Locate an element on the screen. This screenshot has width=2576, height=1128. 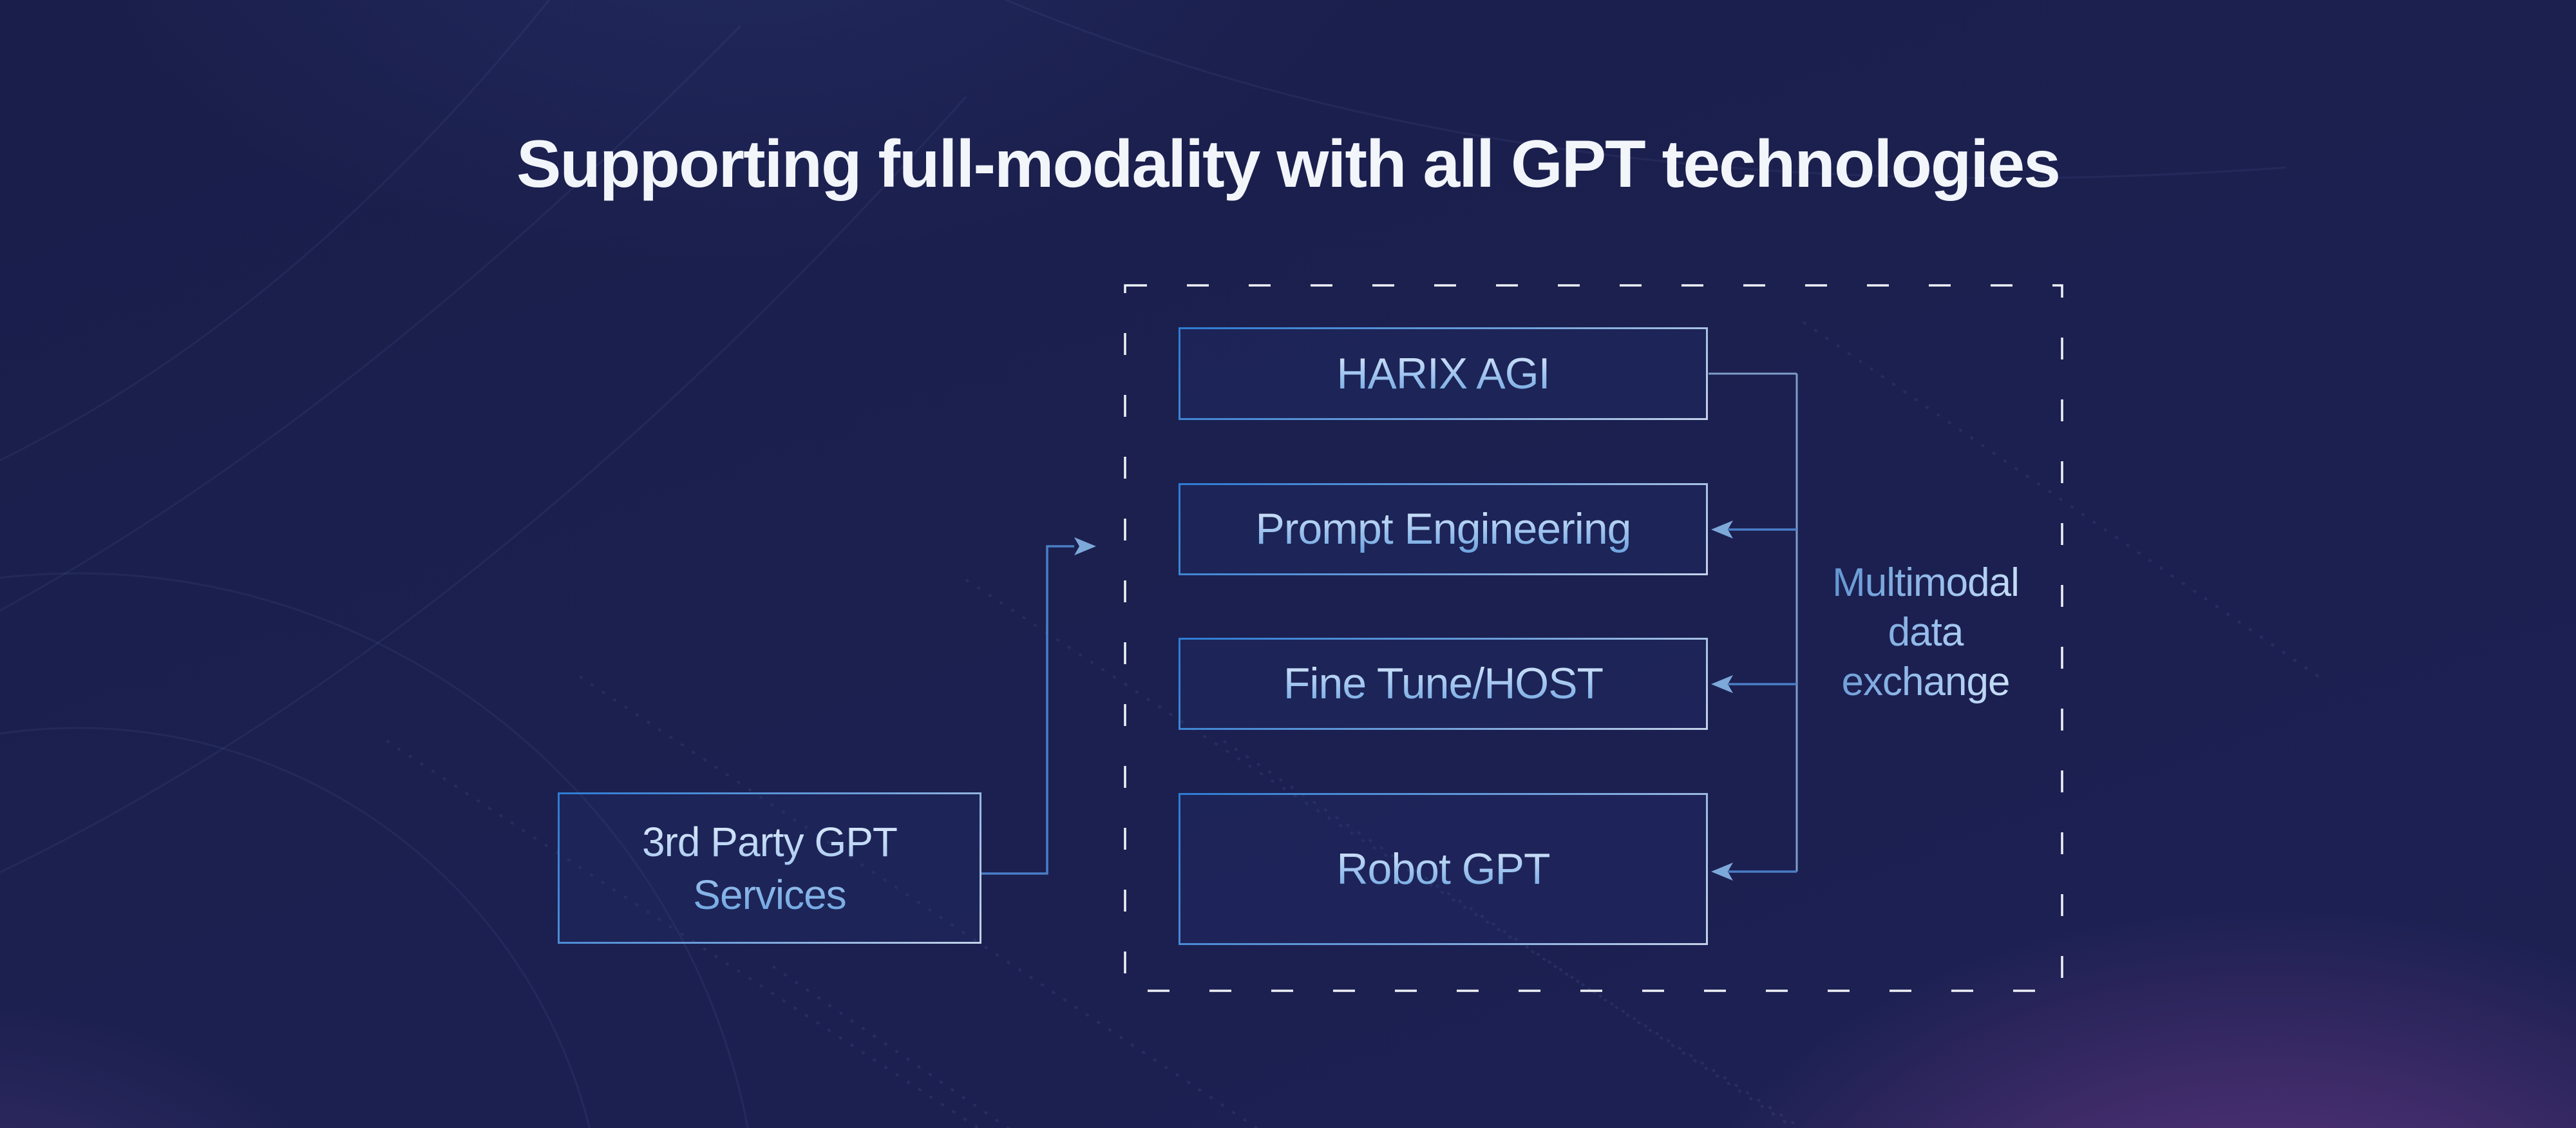
node-fine-tune-host: Fine Tune/HOST is located at coordinates (1444, 684).